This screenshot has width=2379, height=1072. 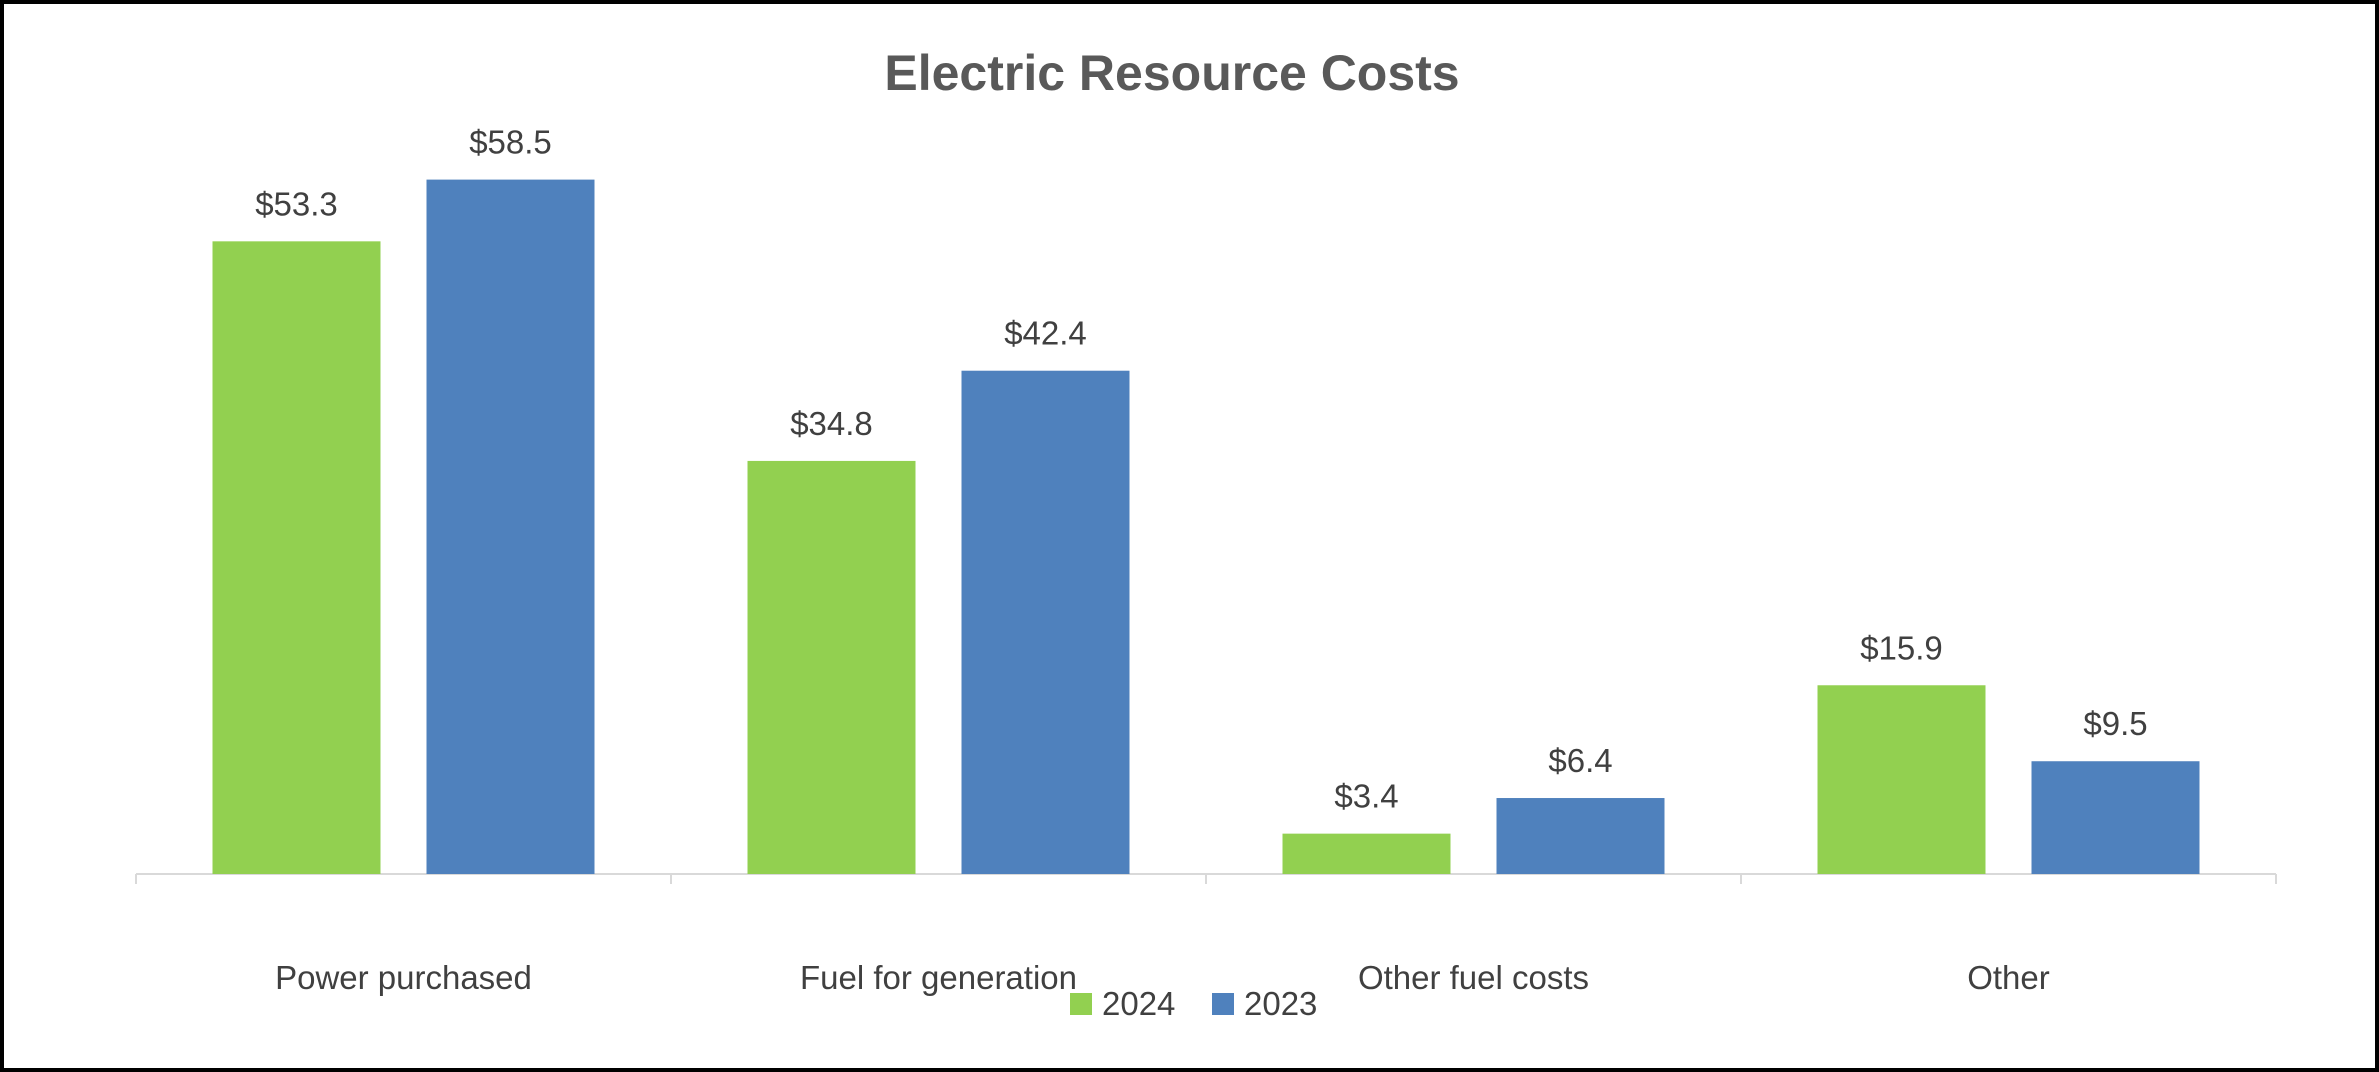 What do you see at coordinates (1081, 1004) in the screenshot?
I see `legend-swatch-2024` at bounding box center [1081, 1004].